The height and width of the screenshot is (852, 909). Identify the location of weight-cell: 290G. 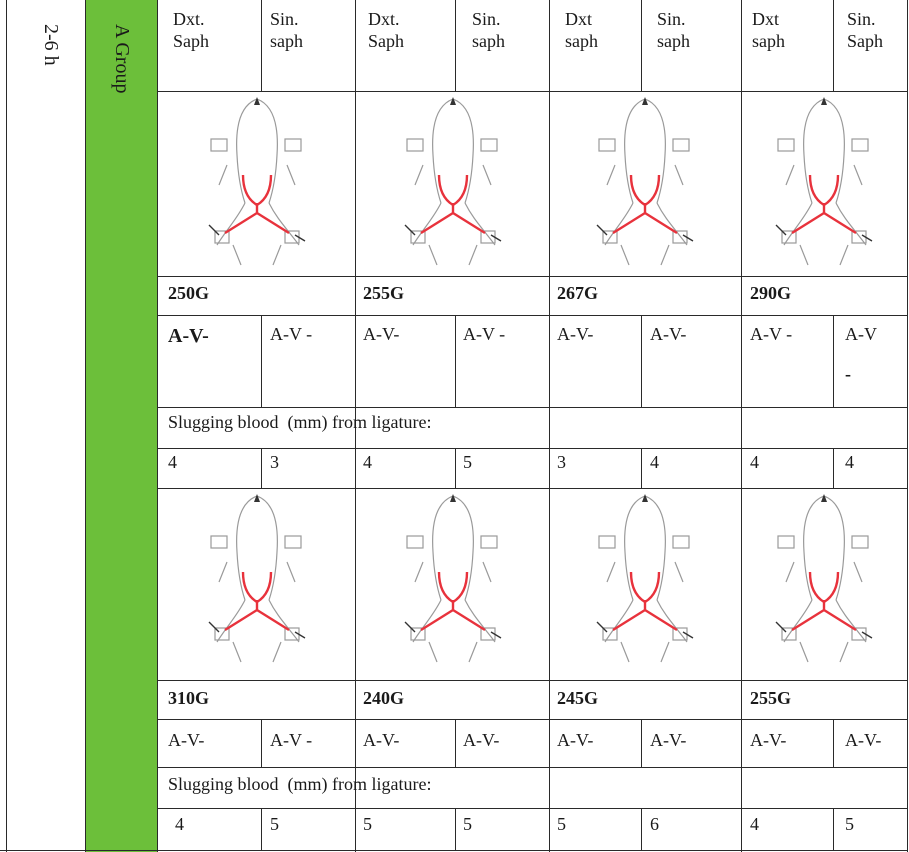
(771, 293).